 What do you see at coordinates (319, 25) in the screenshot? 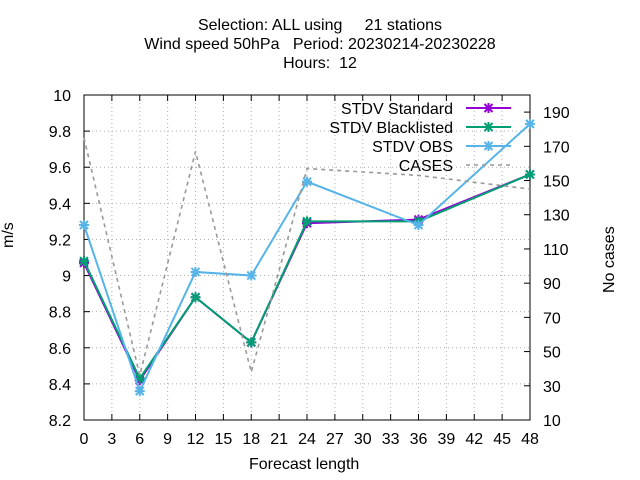
I see `title-line-1: Selection: ALL using 21 stations` at bounding box center [319, 25].